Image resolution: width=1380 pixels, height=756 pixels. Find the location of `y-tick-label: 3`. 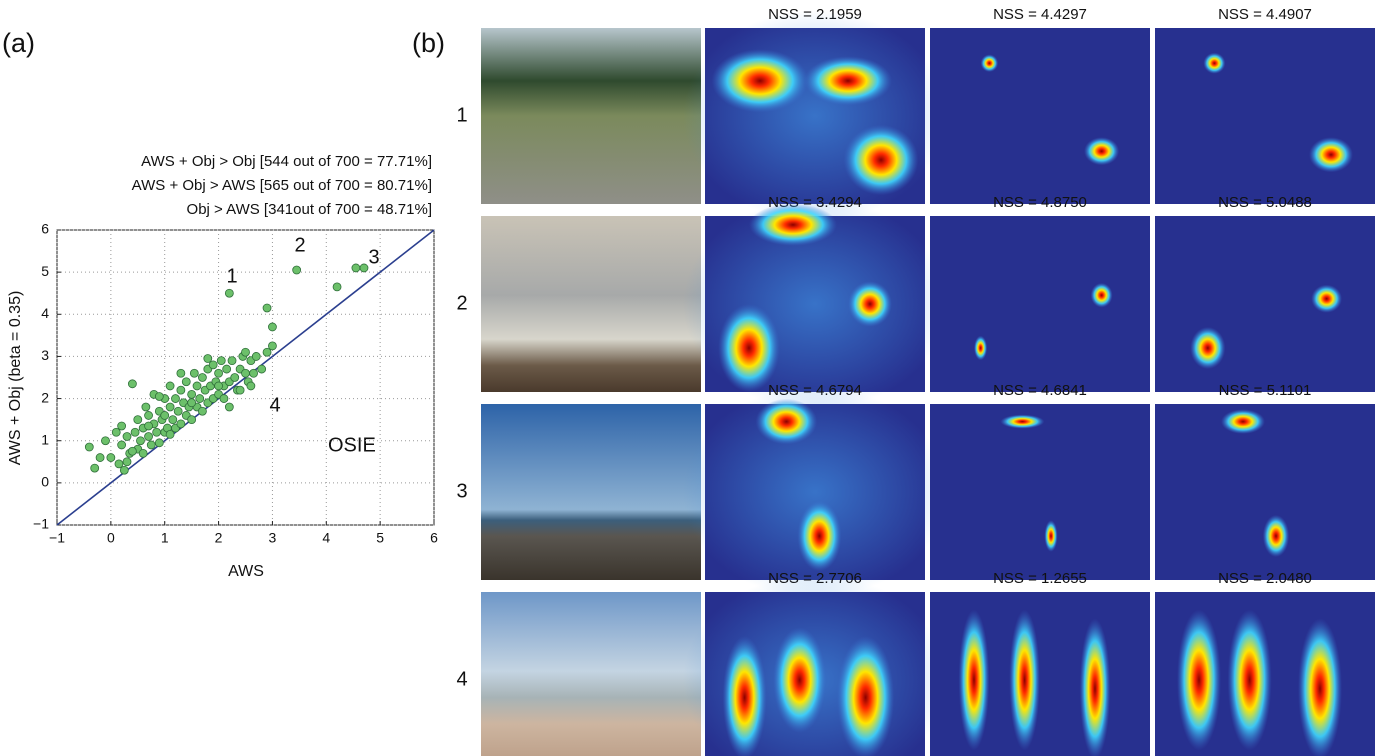

y-tick-label: 3 is located at coordinates (45, 355).